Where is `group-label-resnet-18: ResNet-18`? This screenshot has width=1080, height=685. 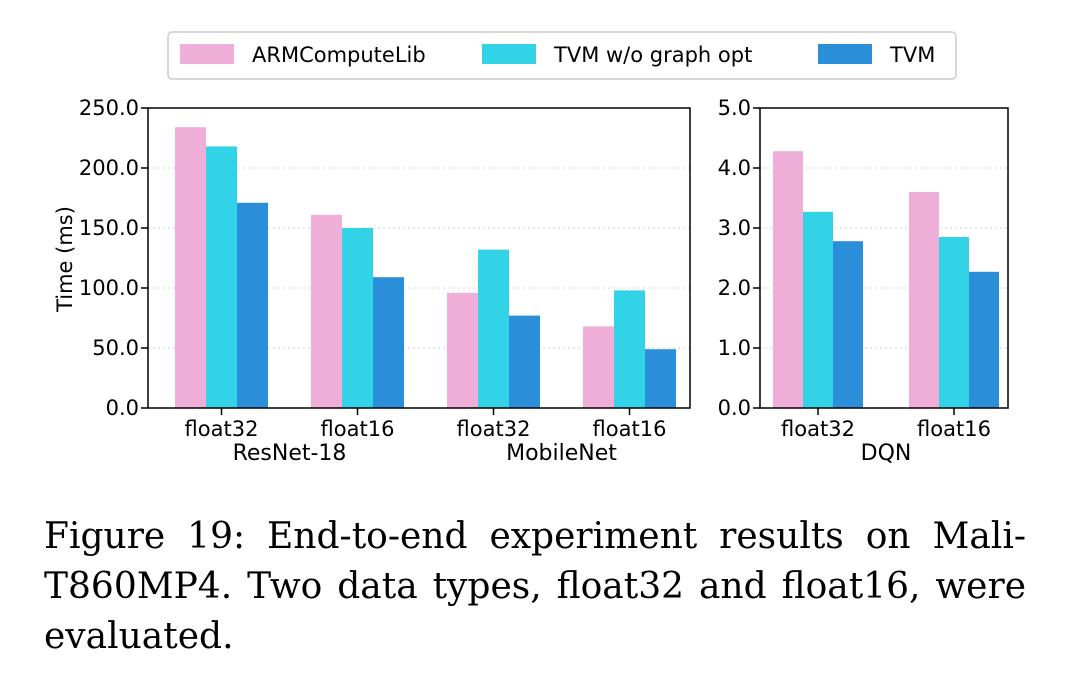
group-label-resnet-18: ResNet-18 is located at coordinates (290, 453).